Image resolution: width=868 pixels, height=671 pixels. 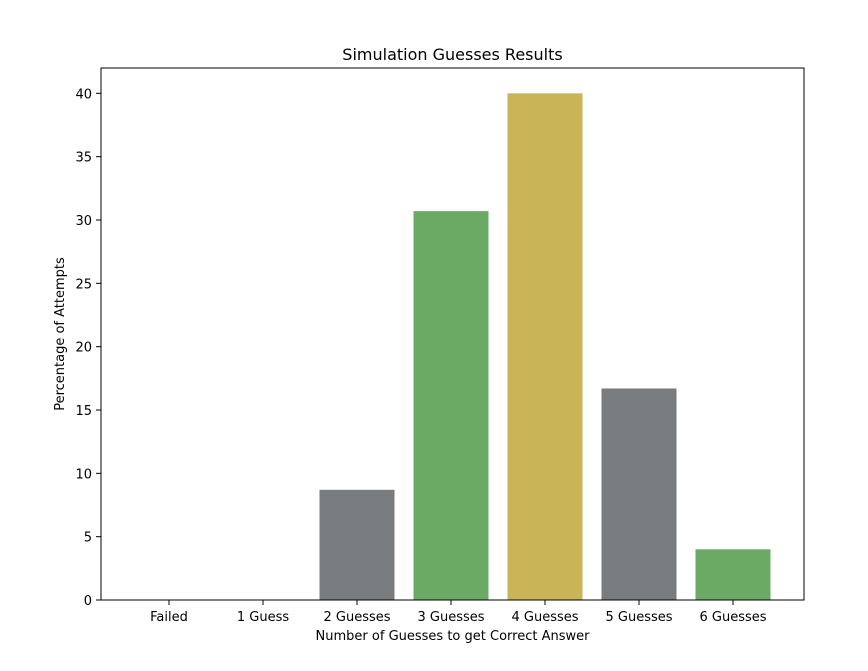 I want to click on y-tick-label: 35, so click(x=83, y=158).